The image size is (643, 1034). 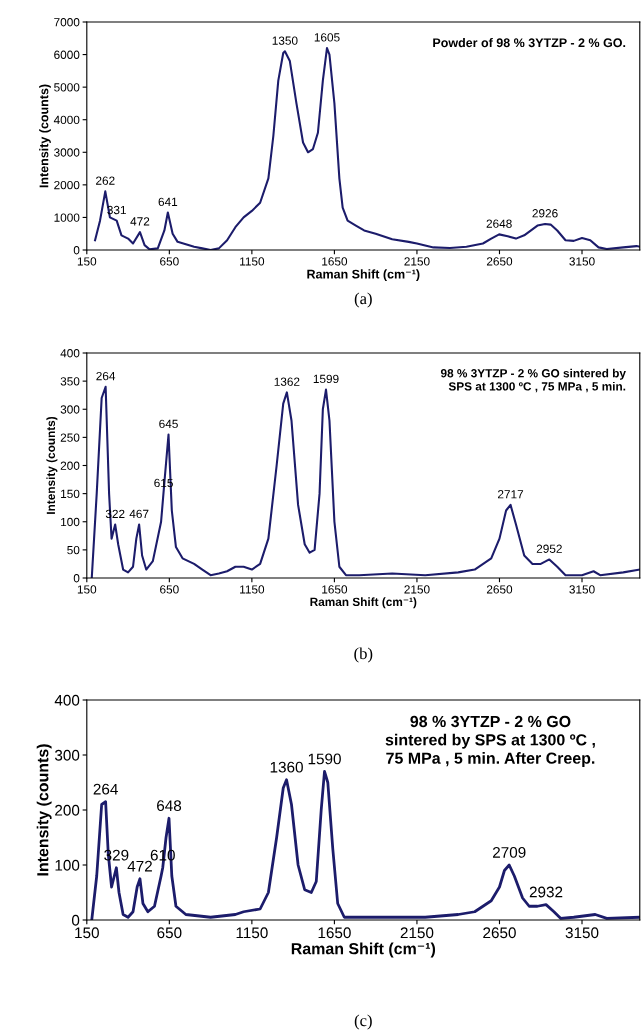 What do you see at coordinates (168, 202) in the screenshot?
I see `annotation: 641` at bounding box center [168, 202].